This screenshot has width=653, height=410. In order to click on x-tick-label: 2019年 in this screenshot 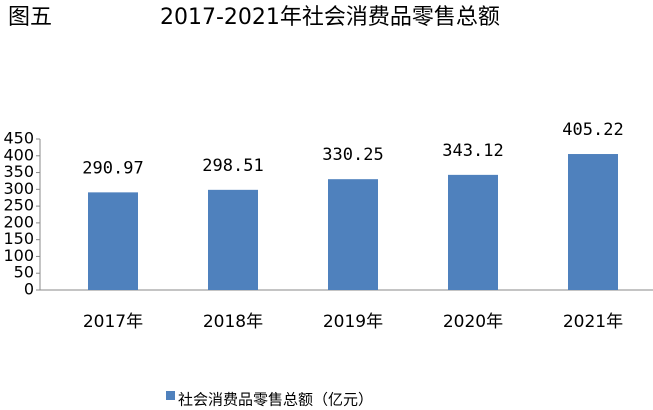, I will do `click(353, 322)`.